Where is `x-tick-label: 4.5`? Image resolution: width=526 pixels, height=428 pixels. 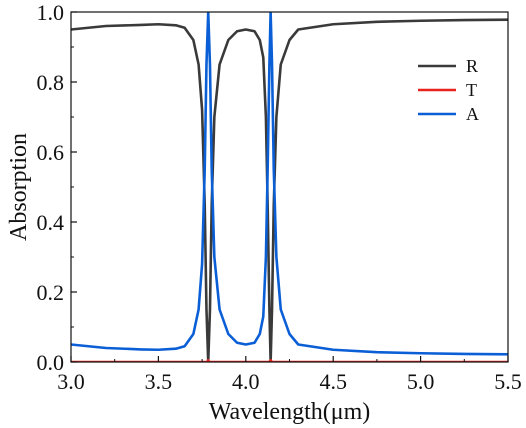 x-tick-label: 4.5 is located at coordinates (333, 381).